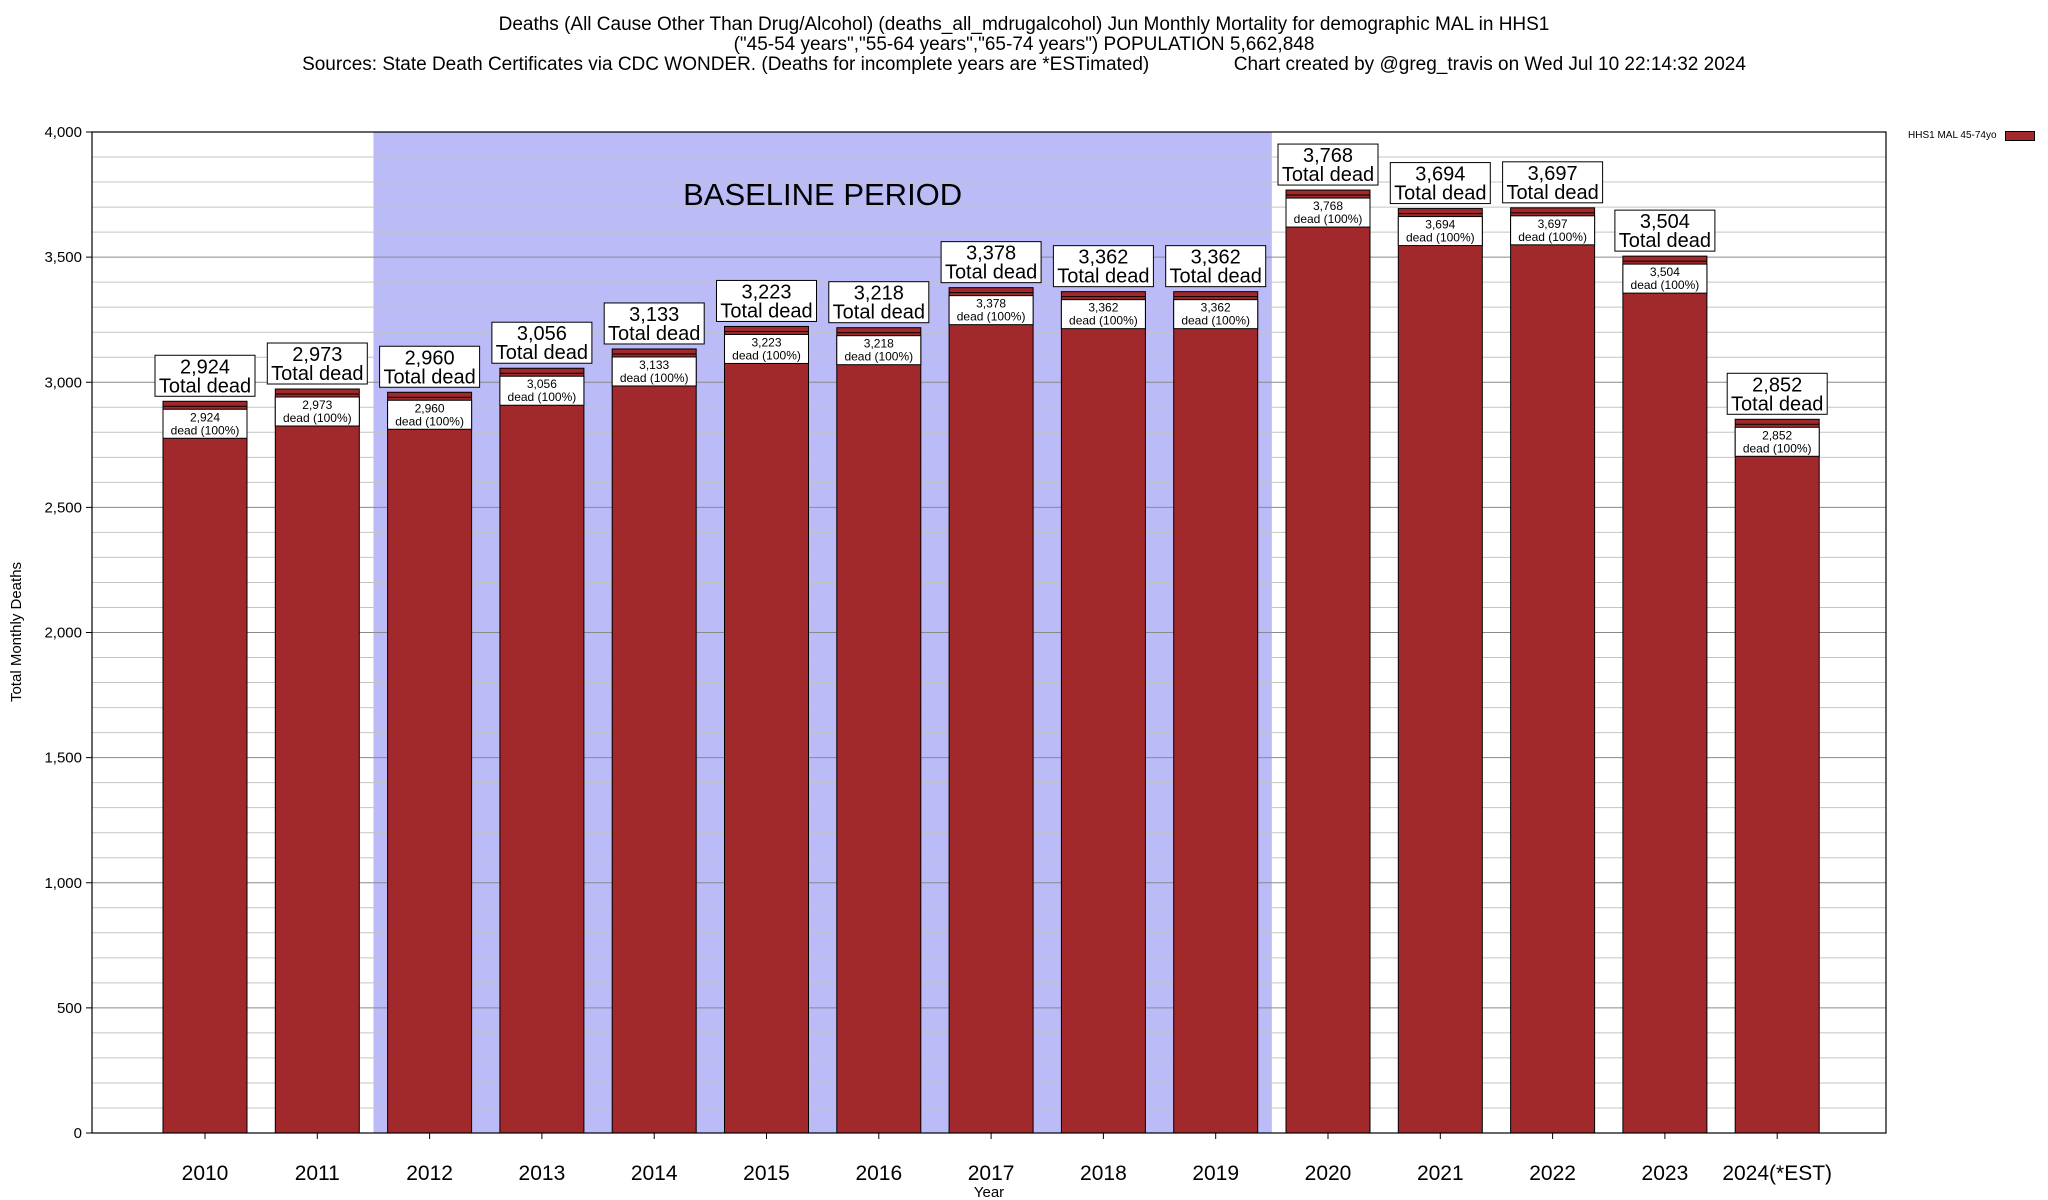 Image resolution: width=2048 pixels, height=1200 pixels. Describe the element at coordinates (1215, 1173) in the screenshot. I see `x-tick-label: 2019` at that location.